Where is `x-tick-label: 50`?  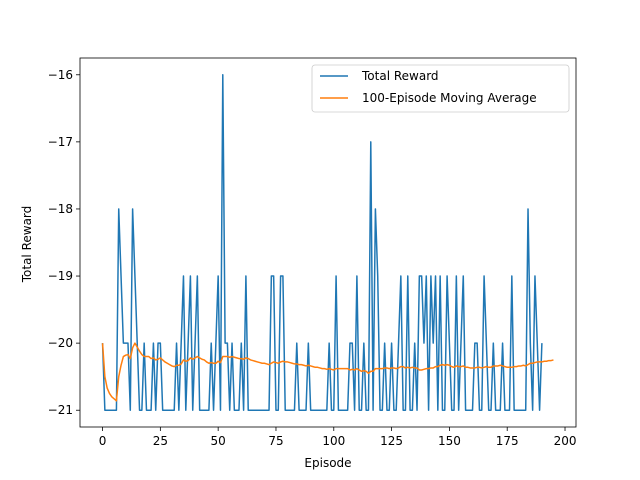
x-tick-label: 50 is located at coordinates (218, 441).